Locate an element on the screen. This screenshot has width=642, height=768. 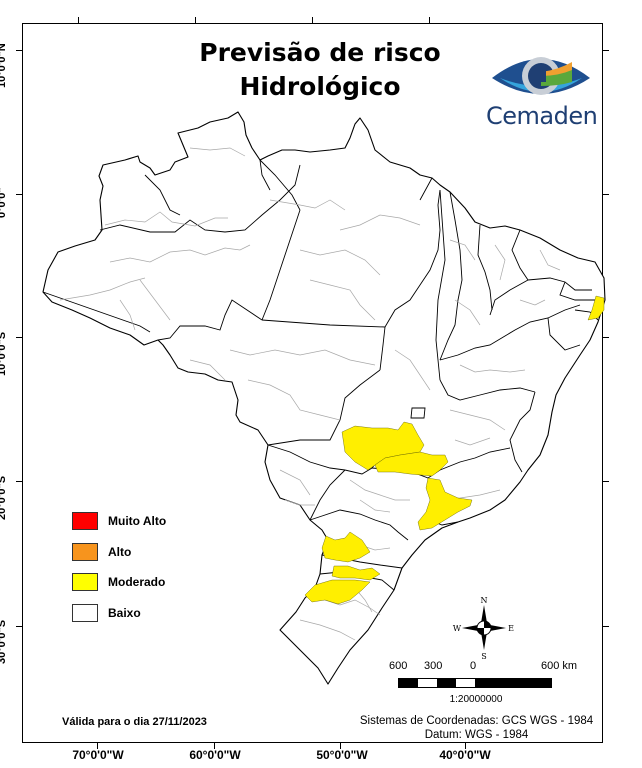
longitude-label: 40°0'0"W is located at coordinates (465, 755).